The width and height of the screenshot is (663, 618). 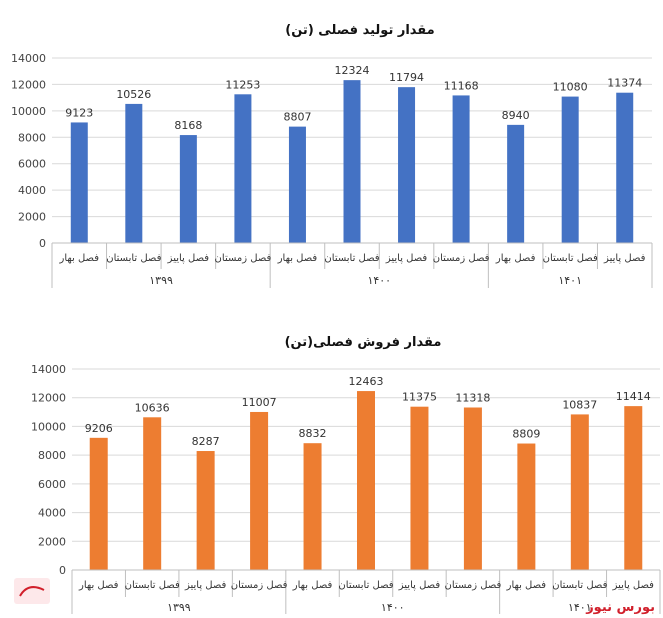 I want to click on data-label: 10636, so click(x=152, y=407).